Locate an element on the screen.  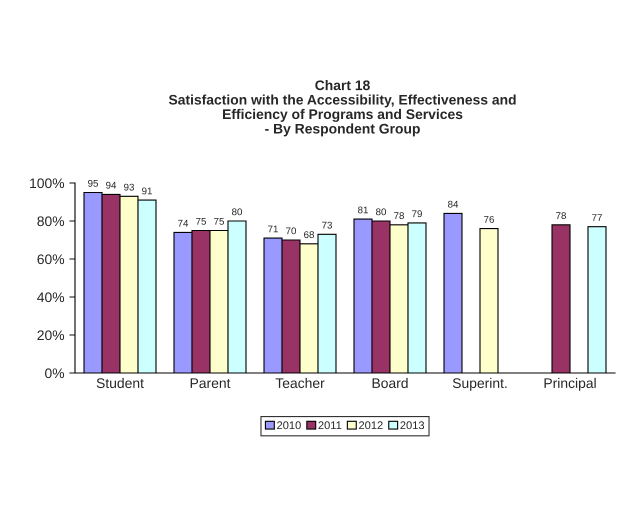
data-label: 93 is located at coordinates (129, 187).